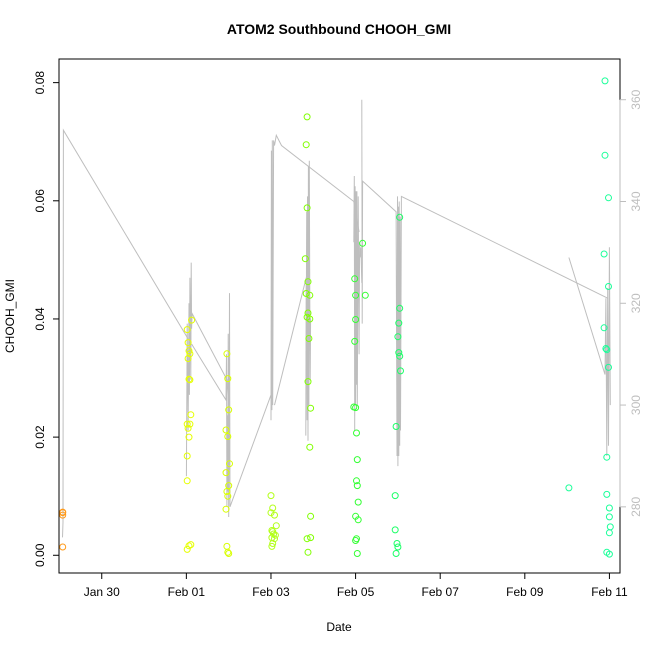  What do you see at coordinates (636, 507) in the screenshot?
I see `y2-tick-label: 280` at bounding box center [636, 507].